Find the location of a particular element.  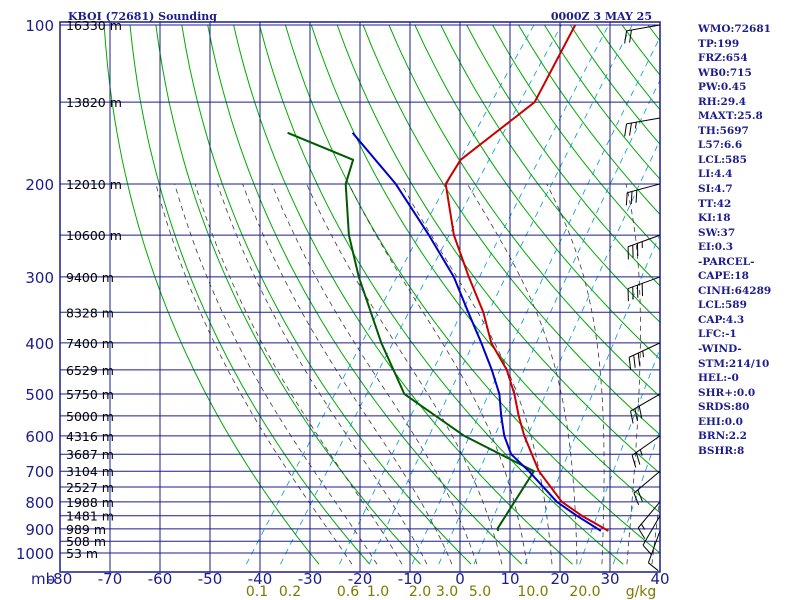

height-label: 53 m is located at coordinates (82, 553).